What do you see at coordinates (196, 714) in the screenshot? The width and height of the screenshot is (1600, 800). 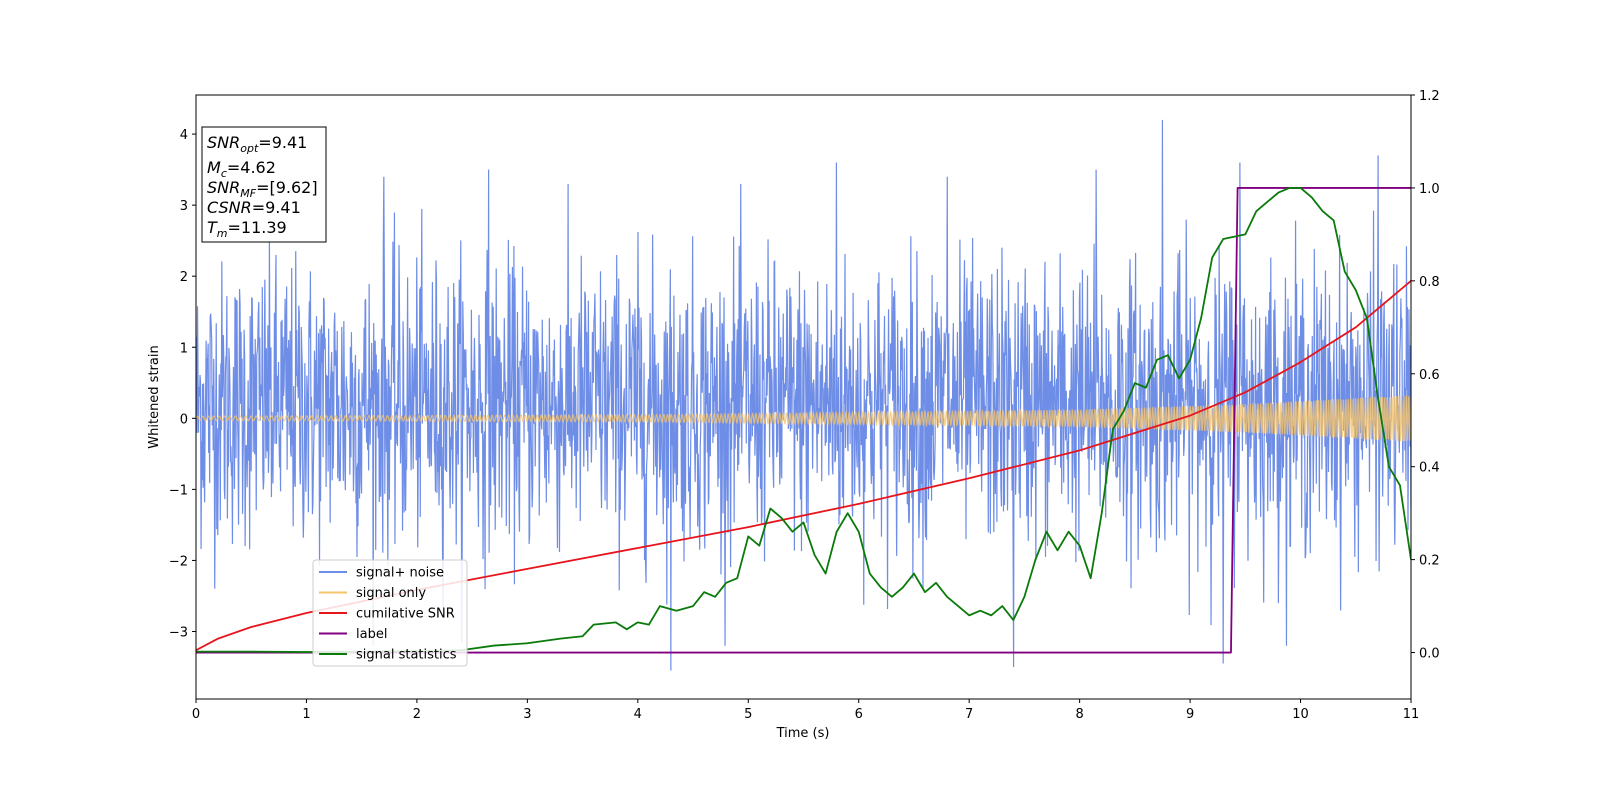 I see `x-tick-label: 0` at bounding box center [196, 714].